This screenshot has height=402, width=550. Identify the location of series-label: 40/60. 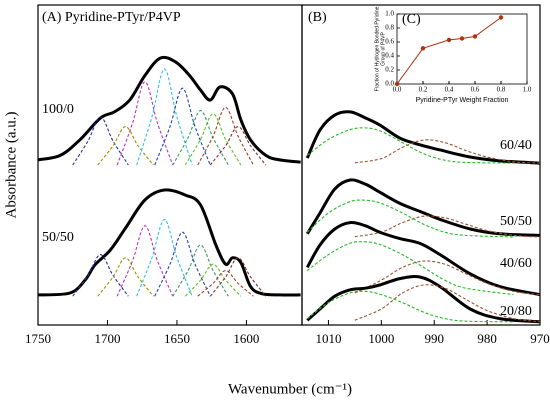
(516, 263).